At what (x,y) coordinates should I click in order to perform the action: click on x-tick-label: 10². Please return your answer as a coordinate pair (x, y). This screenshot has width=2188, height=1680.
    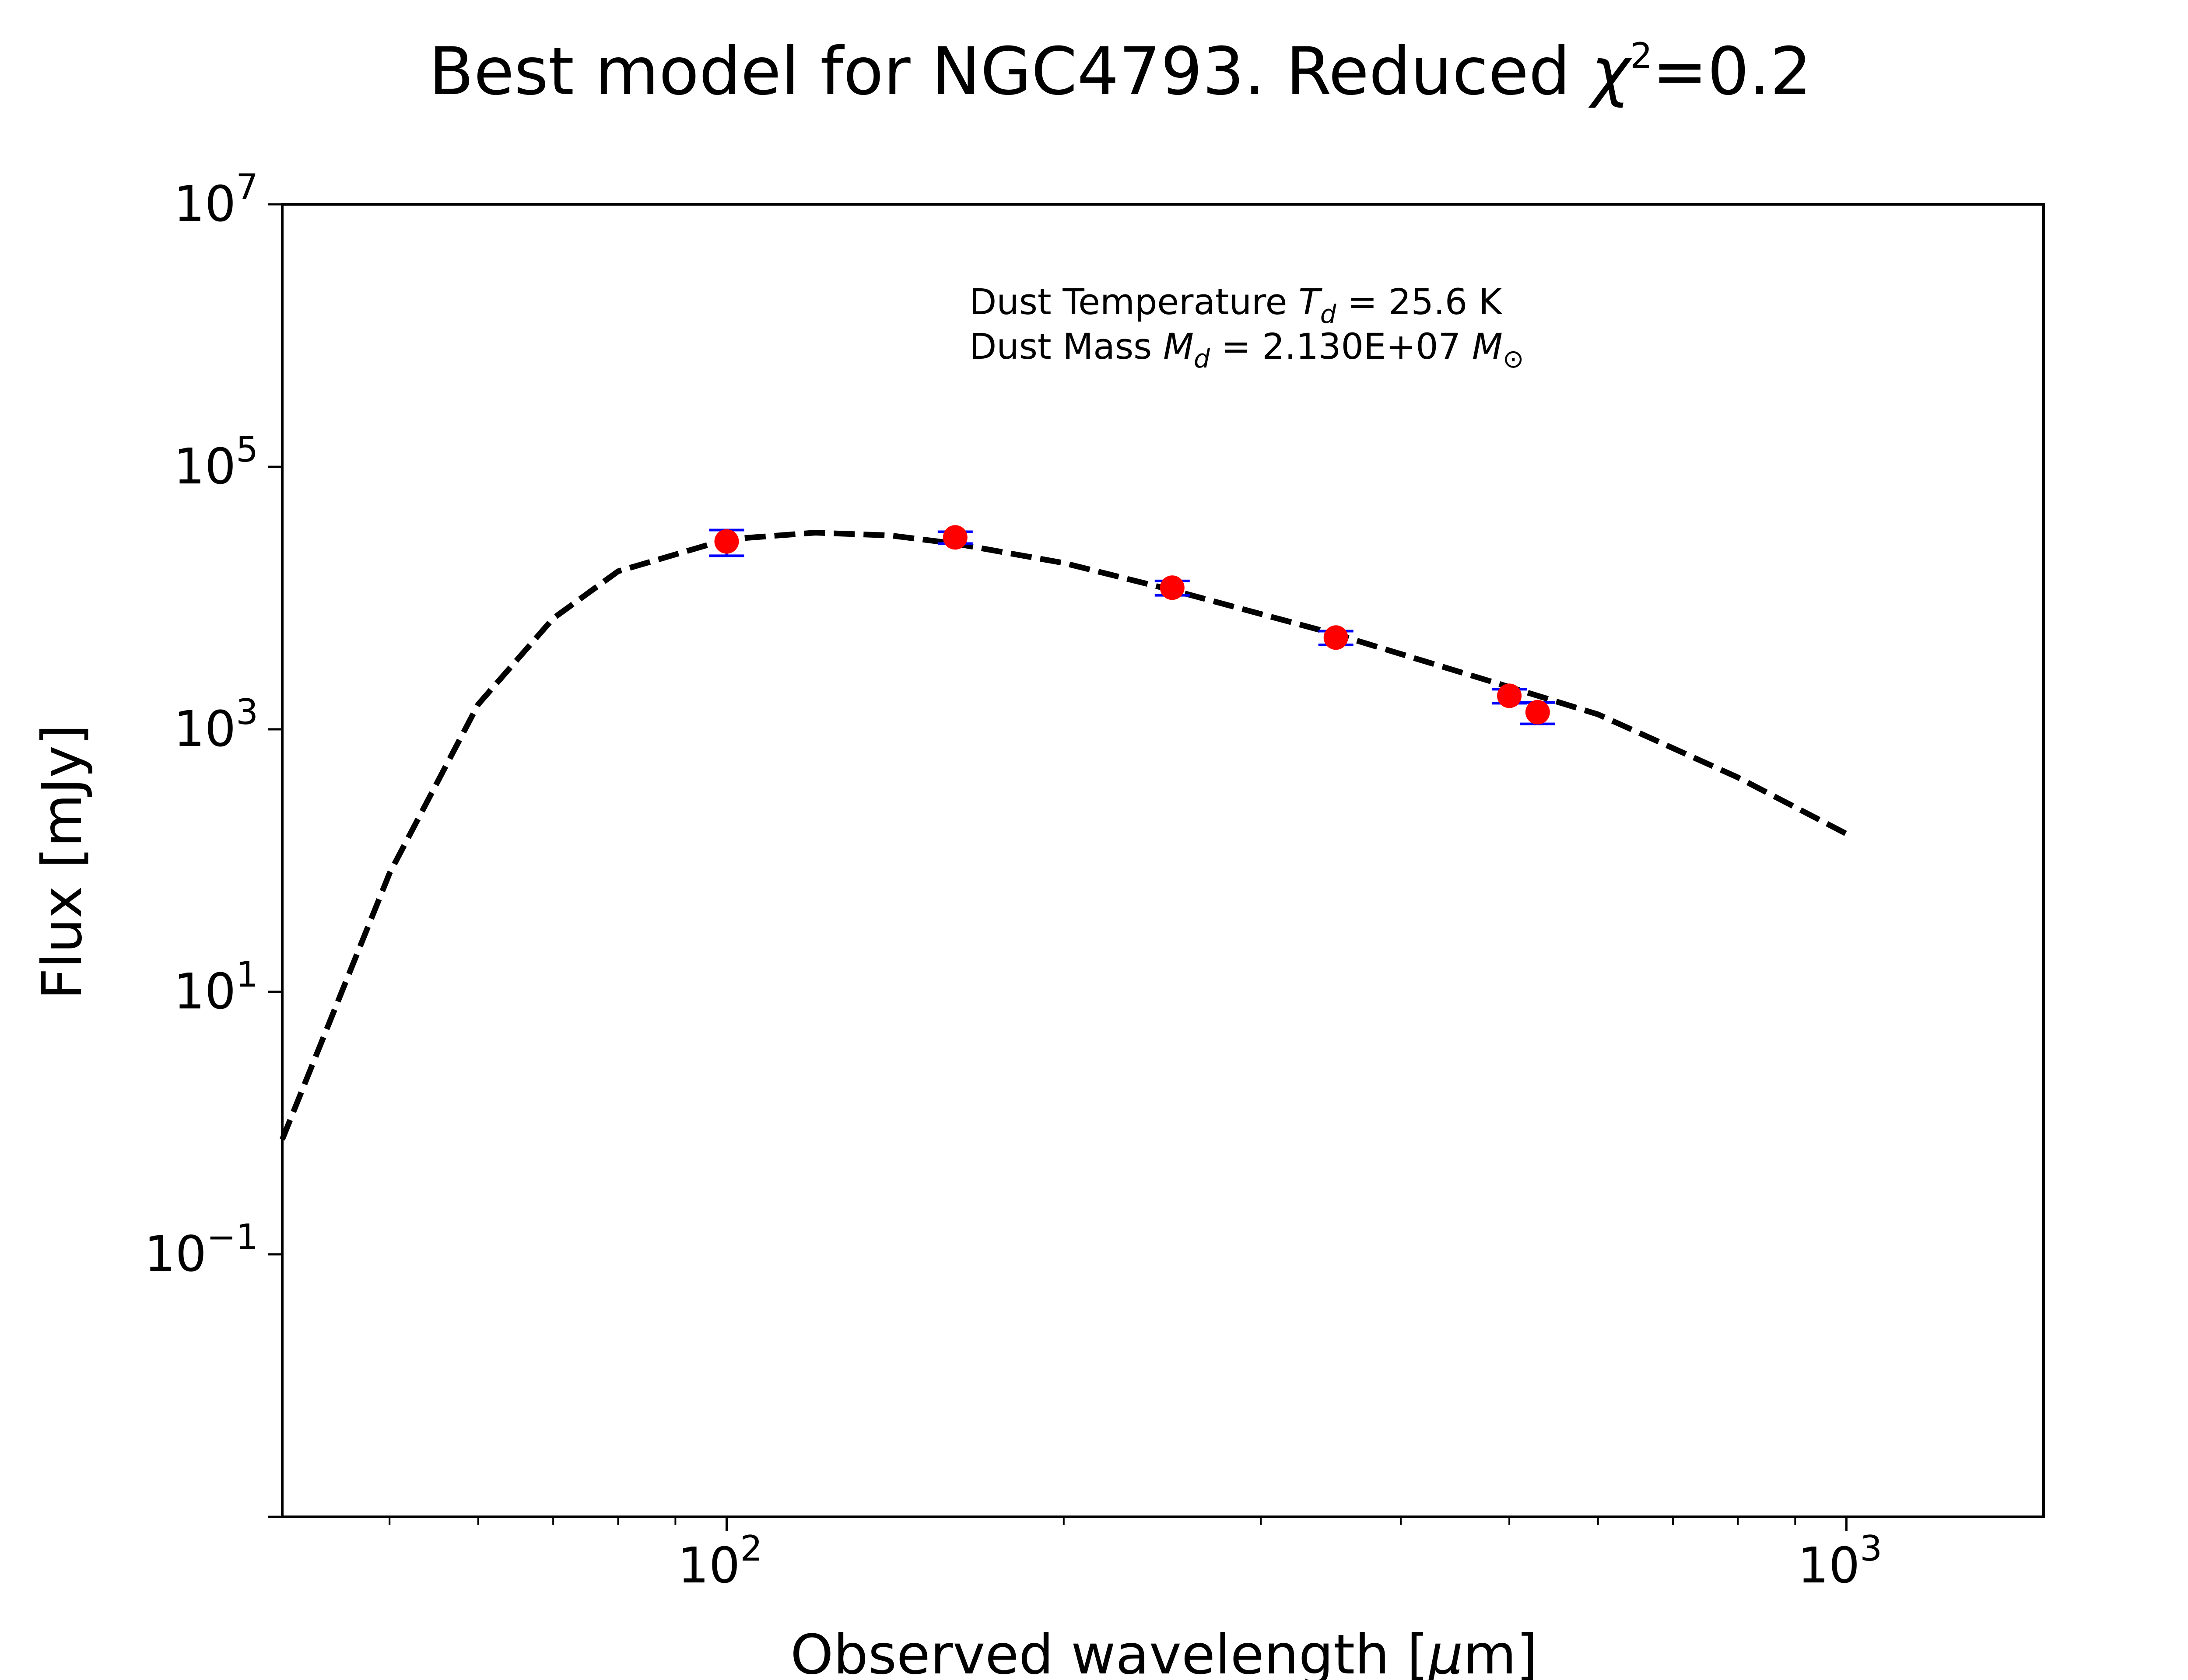
    Looking at the image, I should click on (720, 1561).